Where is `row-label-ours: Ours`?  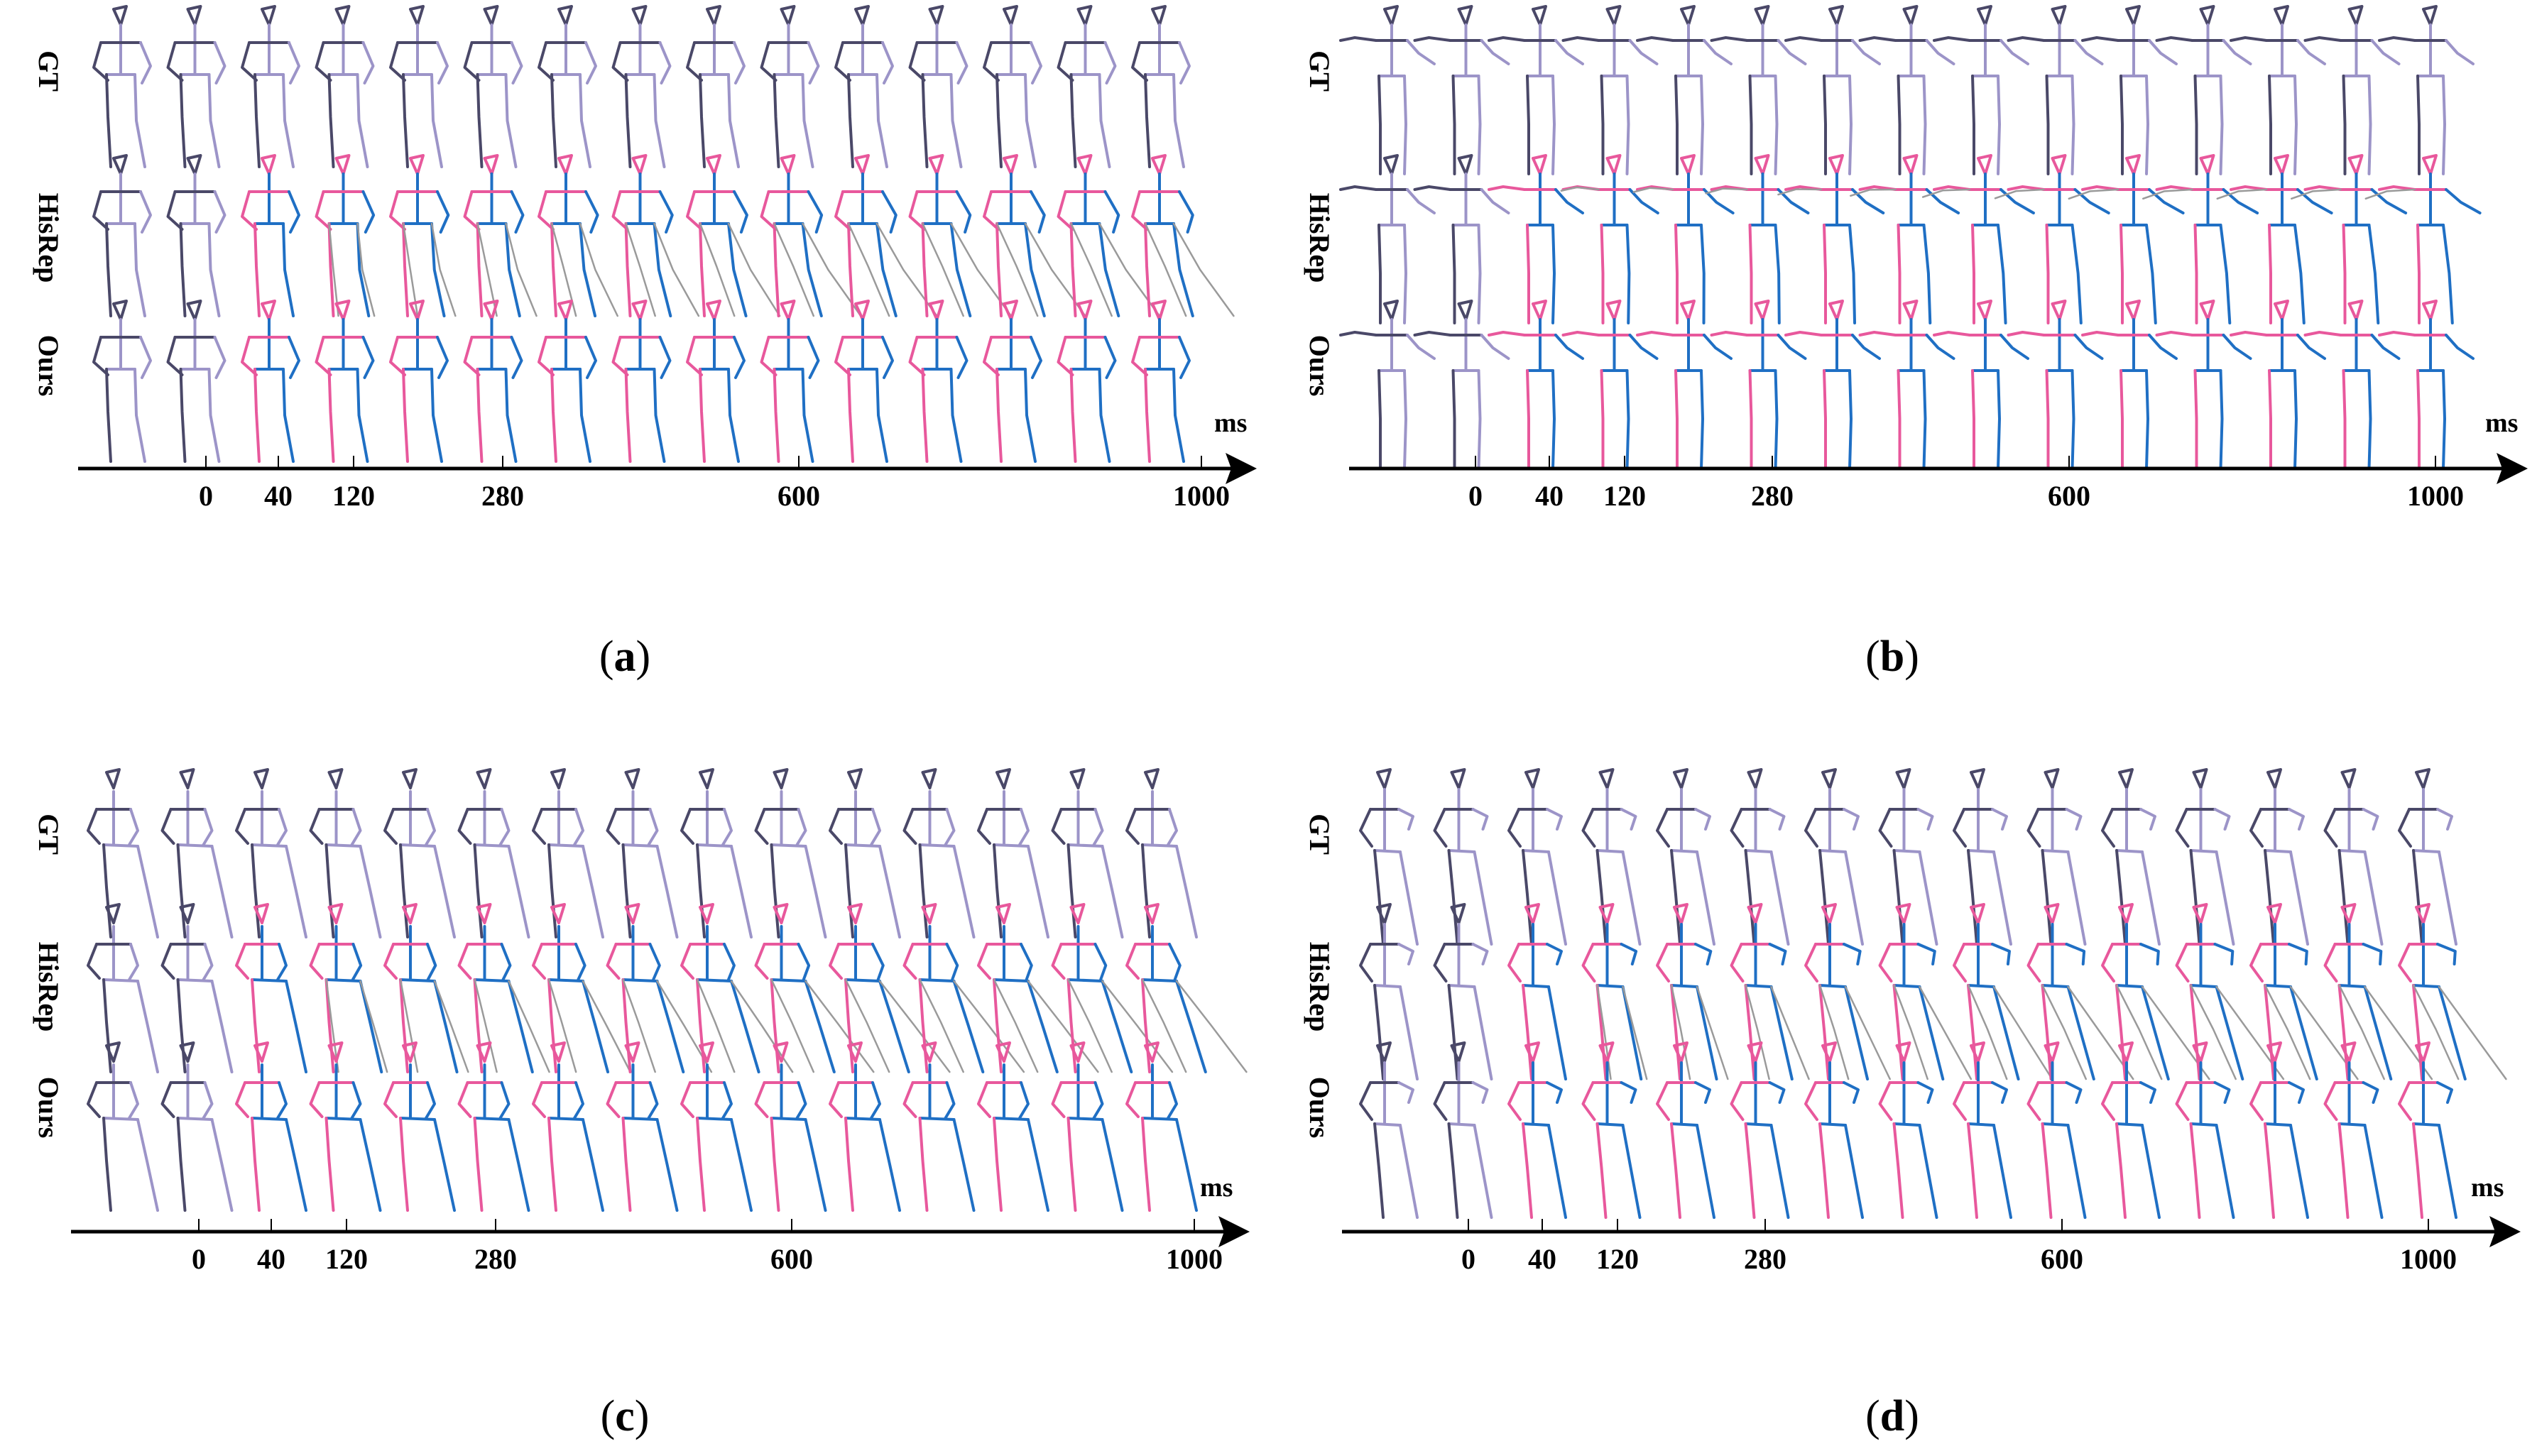
row-label-ours: Ours is located at coordinates (1320, 1108).